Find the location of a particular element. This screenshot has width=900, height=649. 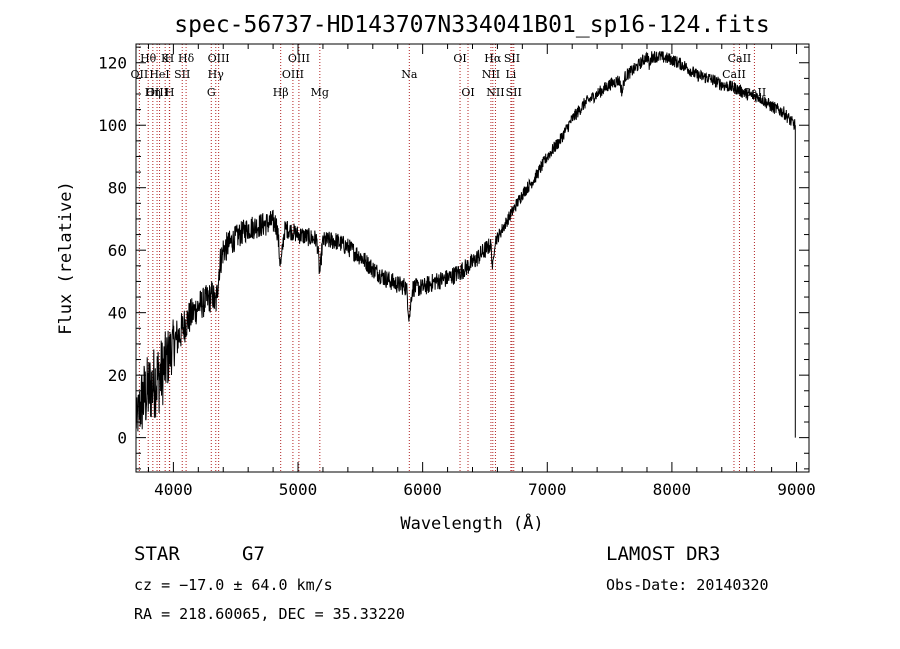

spectral-line-label: Hγ is located at coordinates (216, 74).